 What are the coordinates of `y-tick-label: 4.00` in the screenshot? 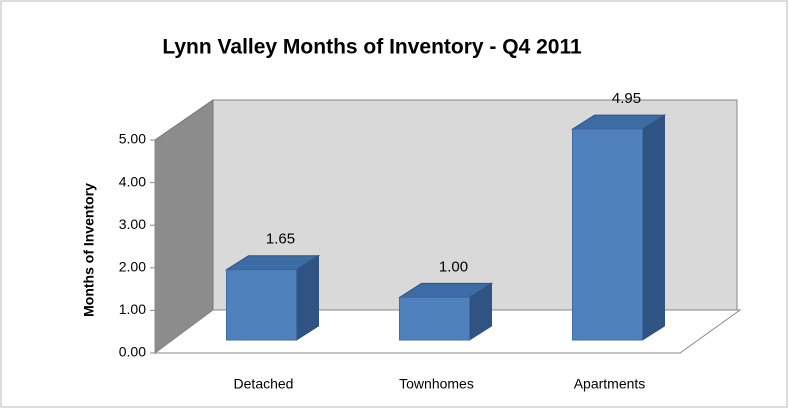 It's located at (132, 181).